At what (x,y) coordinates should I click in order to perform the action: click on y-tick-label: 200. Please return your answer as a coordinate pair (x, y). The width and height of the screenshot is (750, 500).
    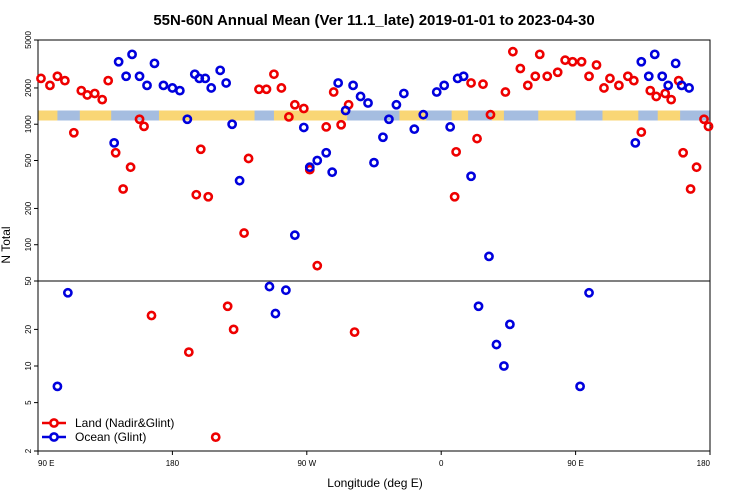
    Looking at the image, I should click on (28, 208).